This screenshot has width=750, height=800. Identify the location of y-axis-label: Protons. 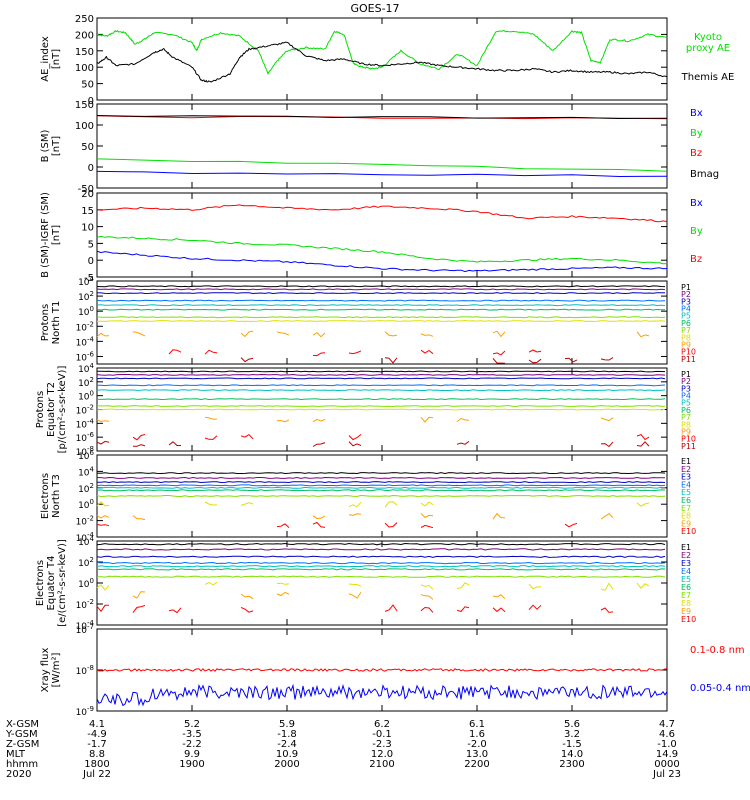
(45, 322).